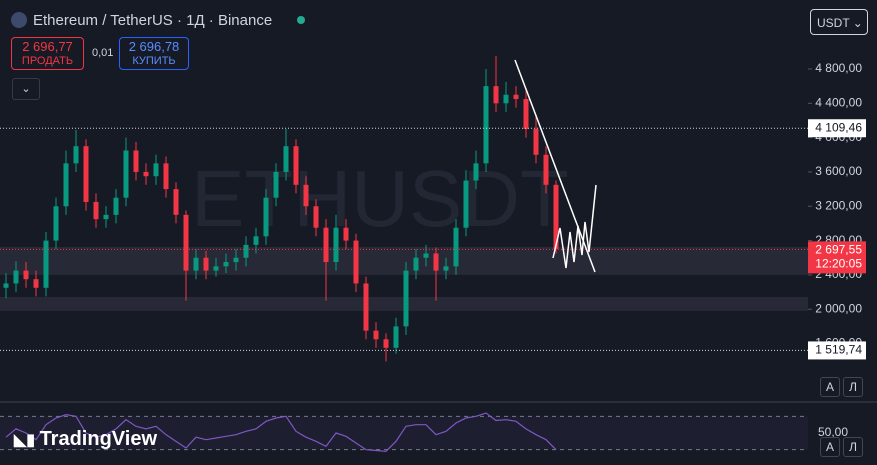 This screenshot has width=877, height=465. I want to click on logo: ◣▮ TradingView, so click(86, 439).